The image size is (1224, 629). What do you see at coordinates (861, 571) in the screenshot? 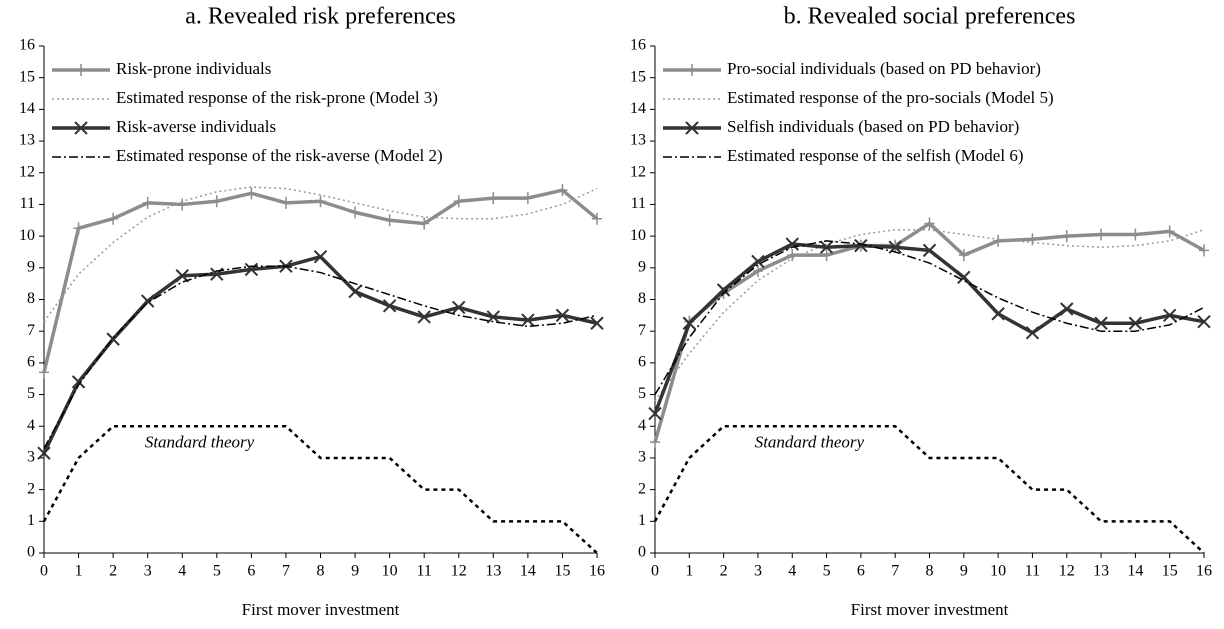
I see `x-tick-label: 6` at bounding box center [861, 571].